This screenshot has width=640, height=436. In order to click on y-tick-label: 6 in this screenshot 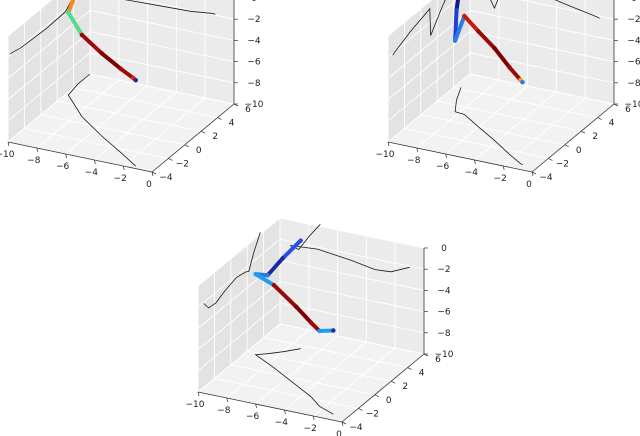, I will do `click(248, 110)`.